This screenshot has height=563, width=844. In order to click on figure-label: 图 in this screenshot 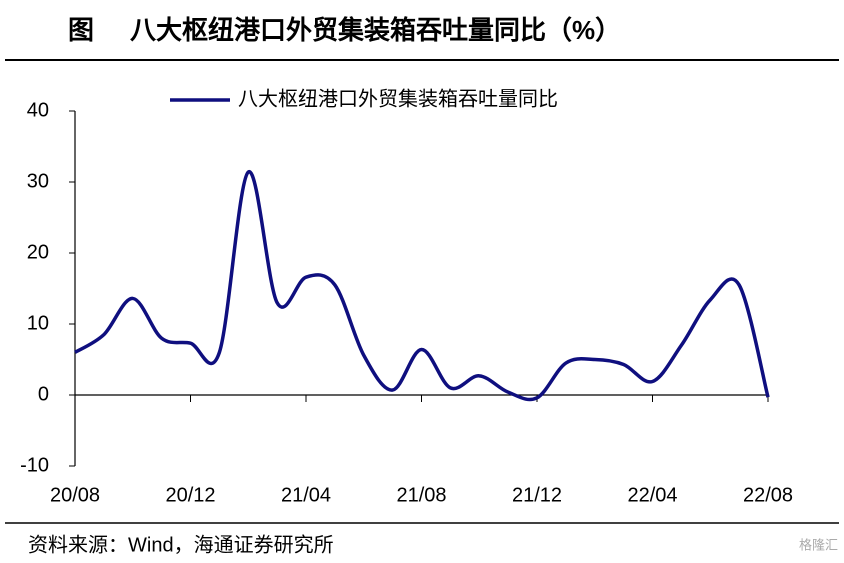, I will do `click(81, 30)`.